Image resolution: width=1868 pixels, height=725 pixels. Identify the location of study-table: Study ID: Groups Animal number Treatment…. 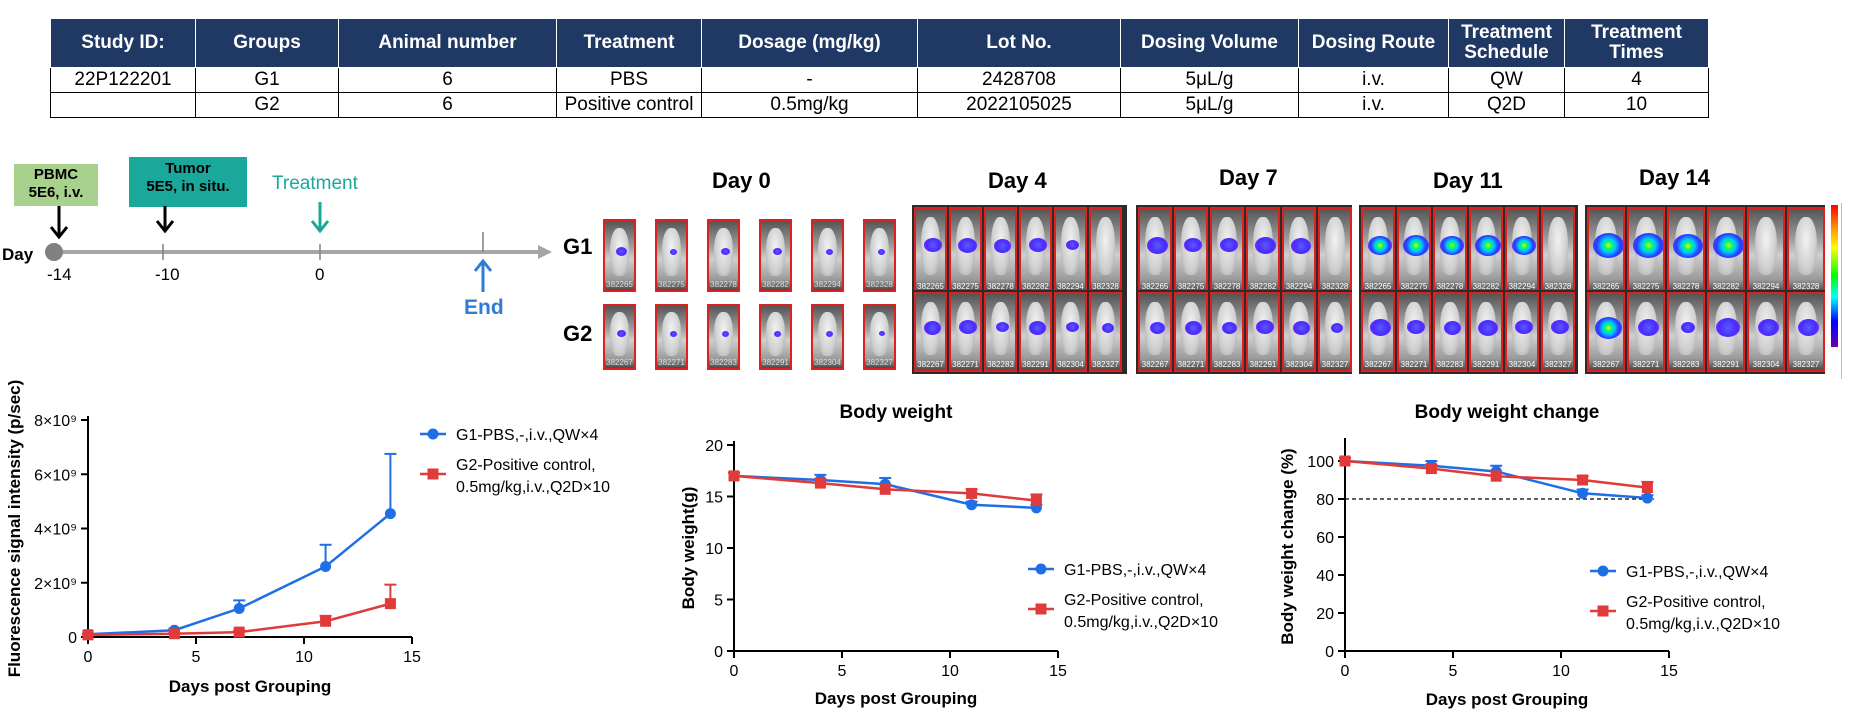
(879, 68).